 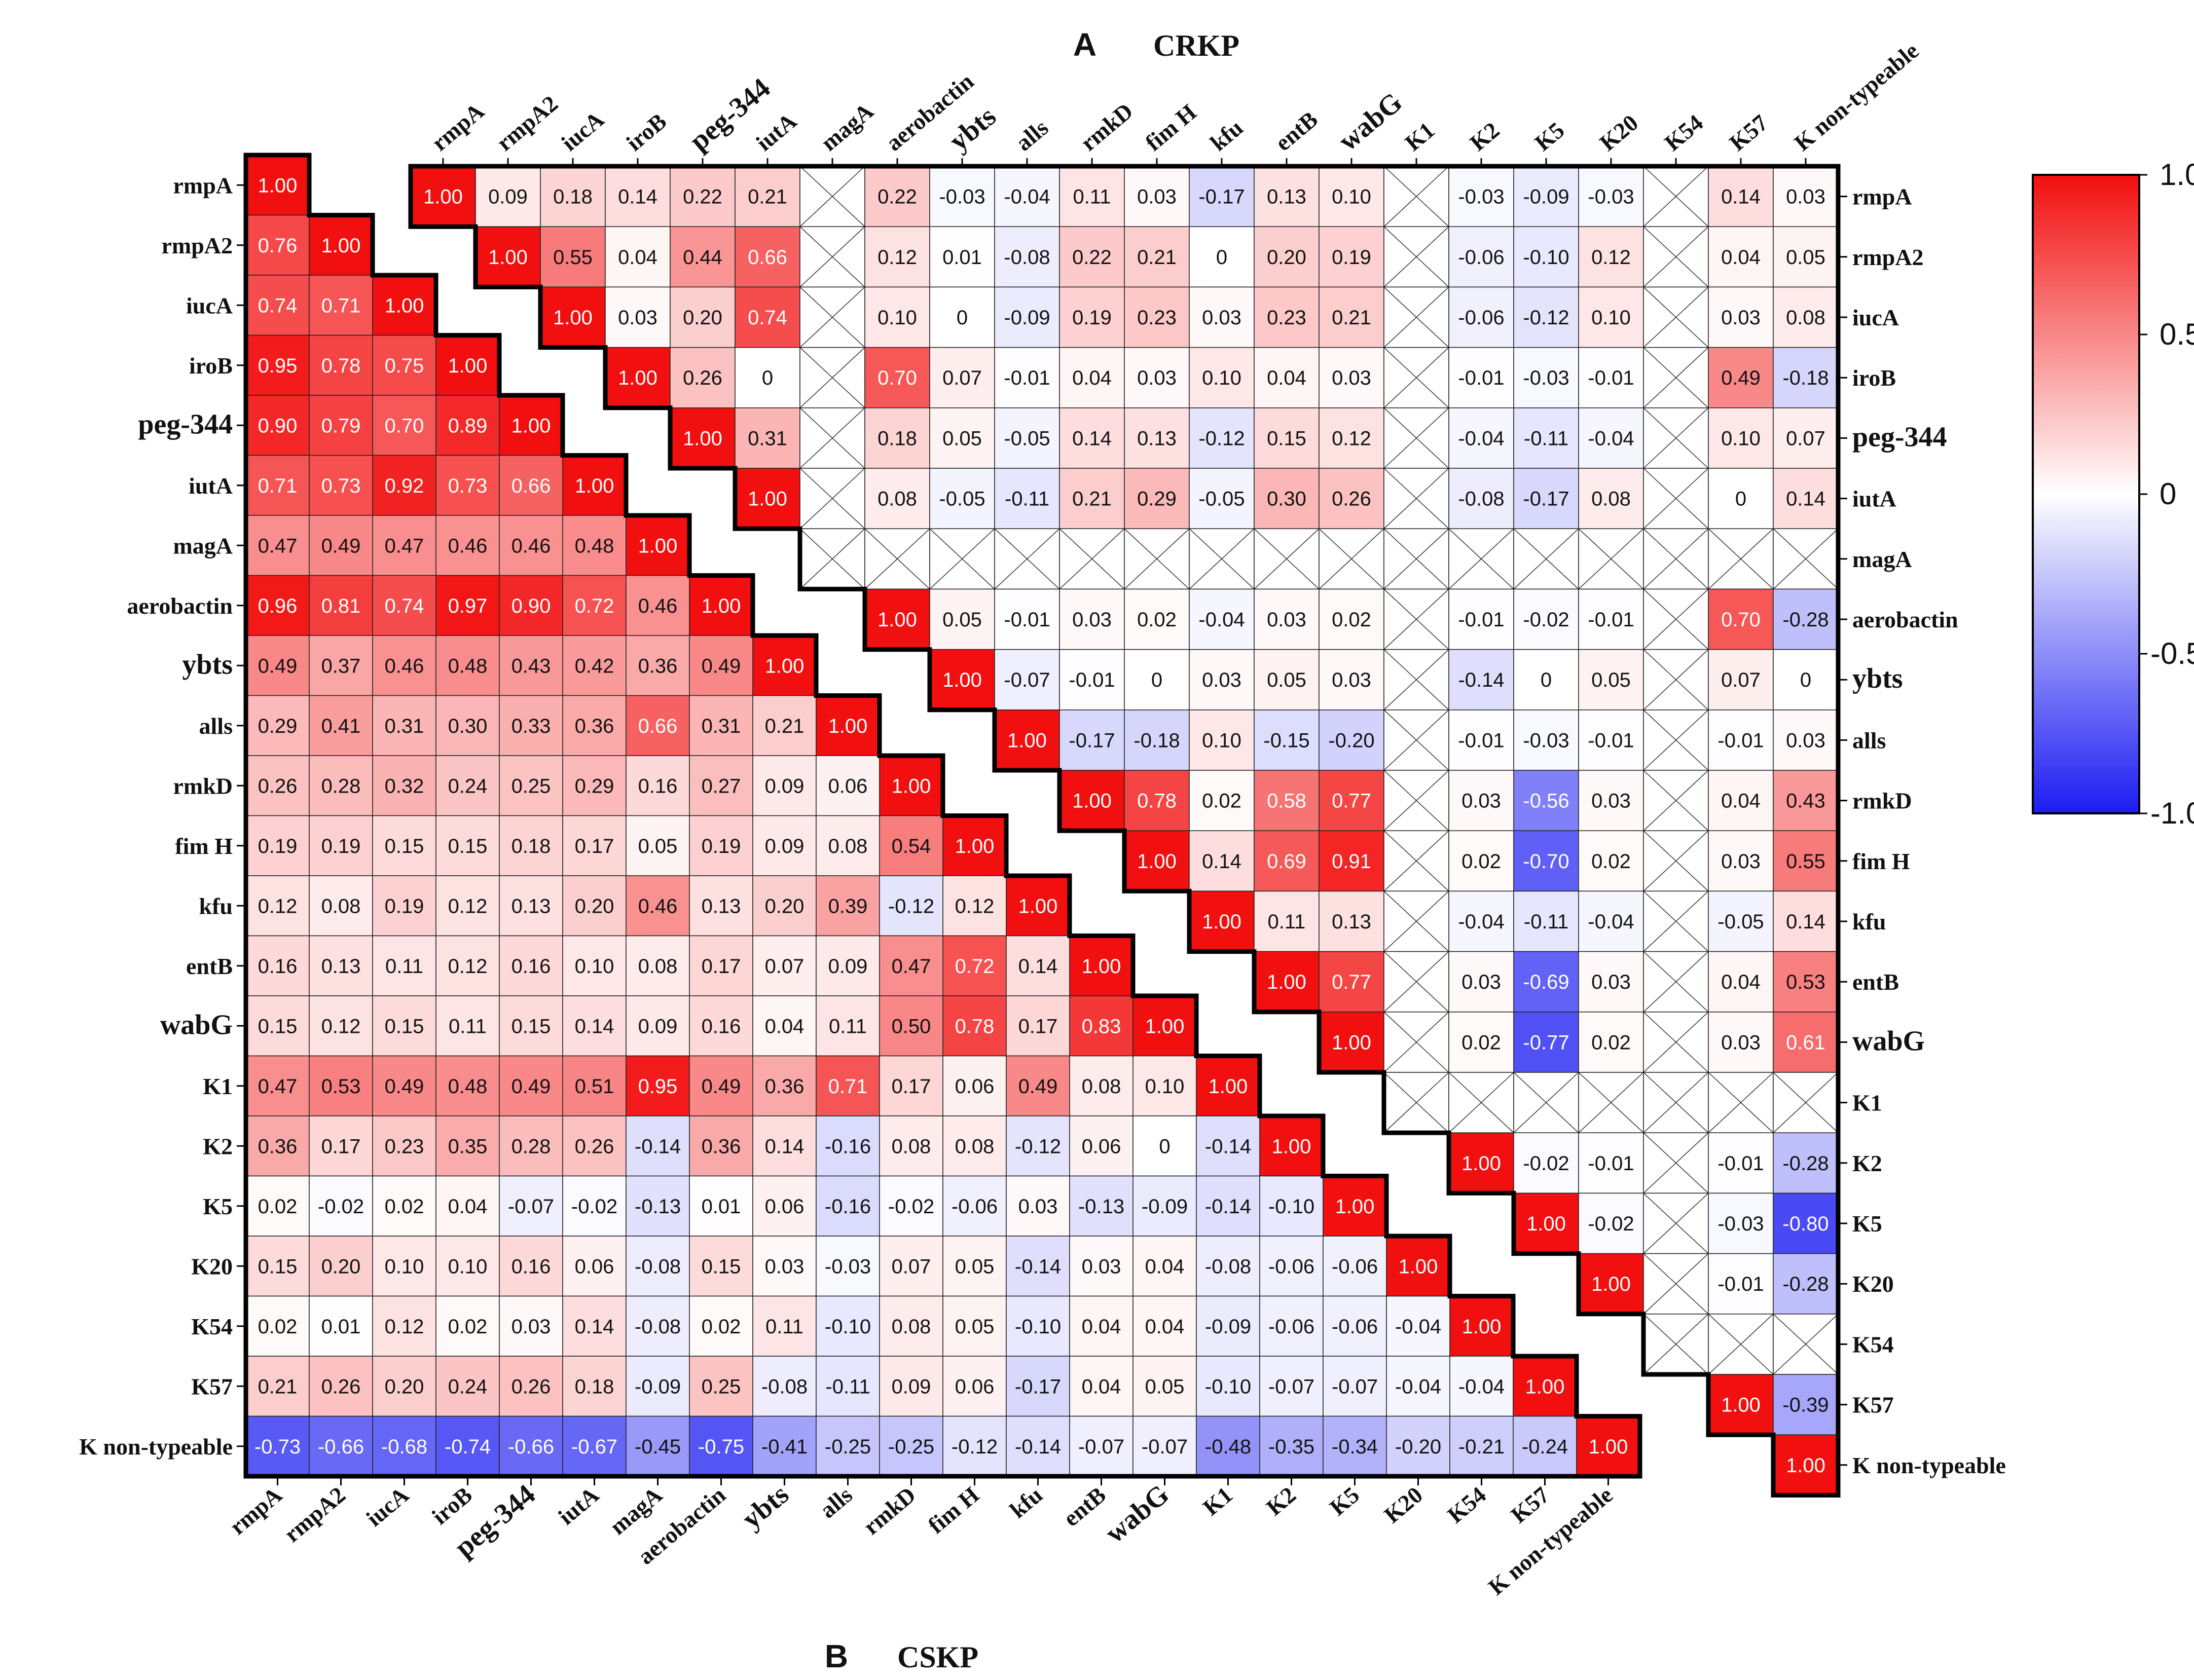 I want to click on cskp-cell-K non-typeable-K54, so click(x=1481, y=1446).